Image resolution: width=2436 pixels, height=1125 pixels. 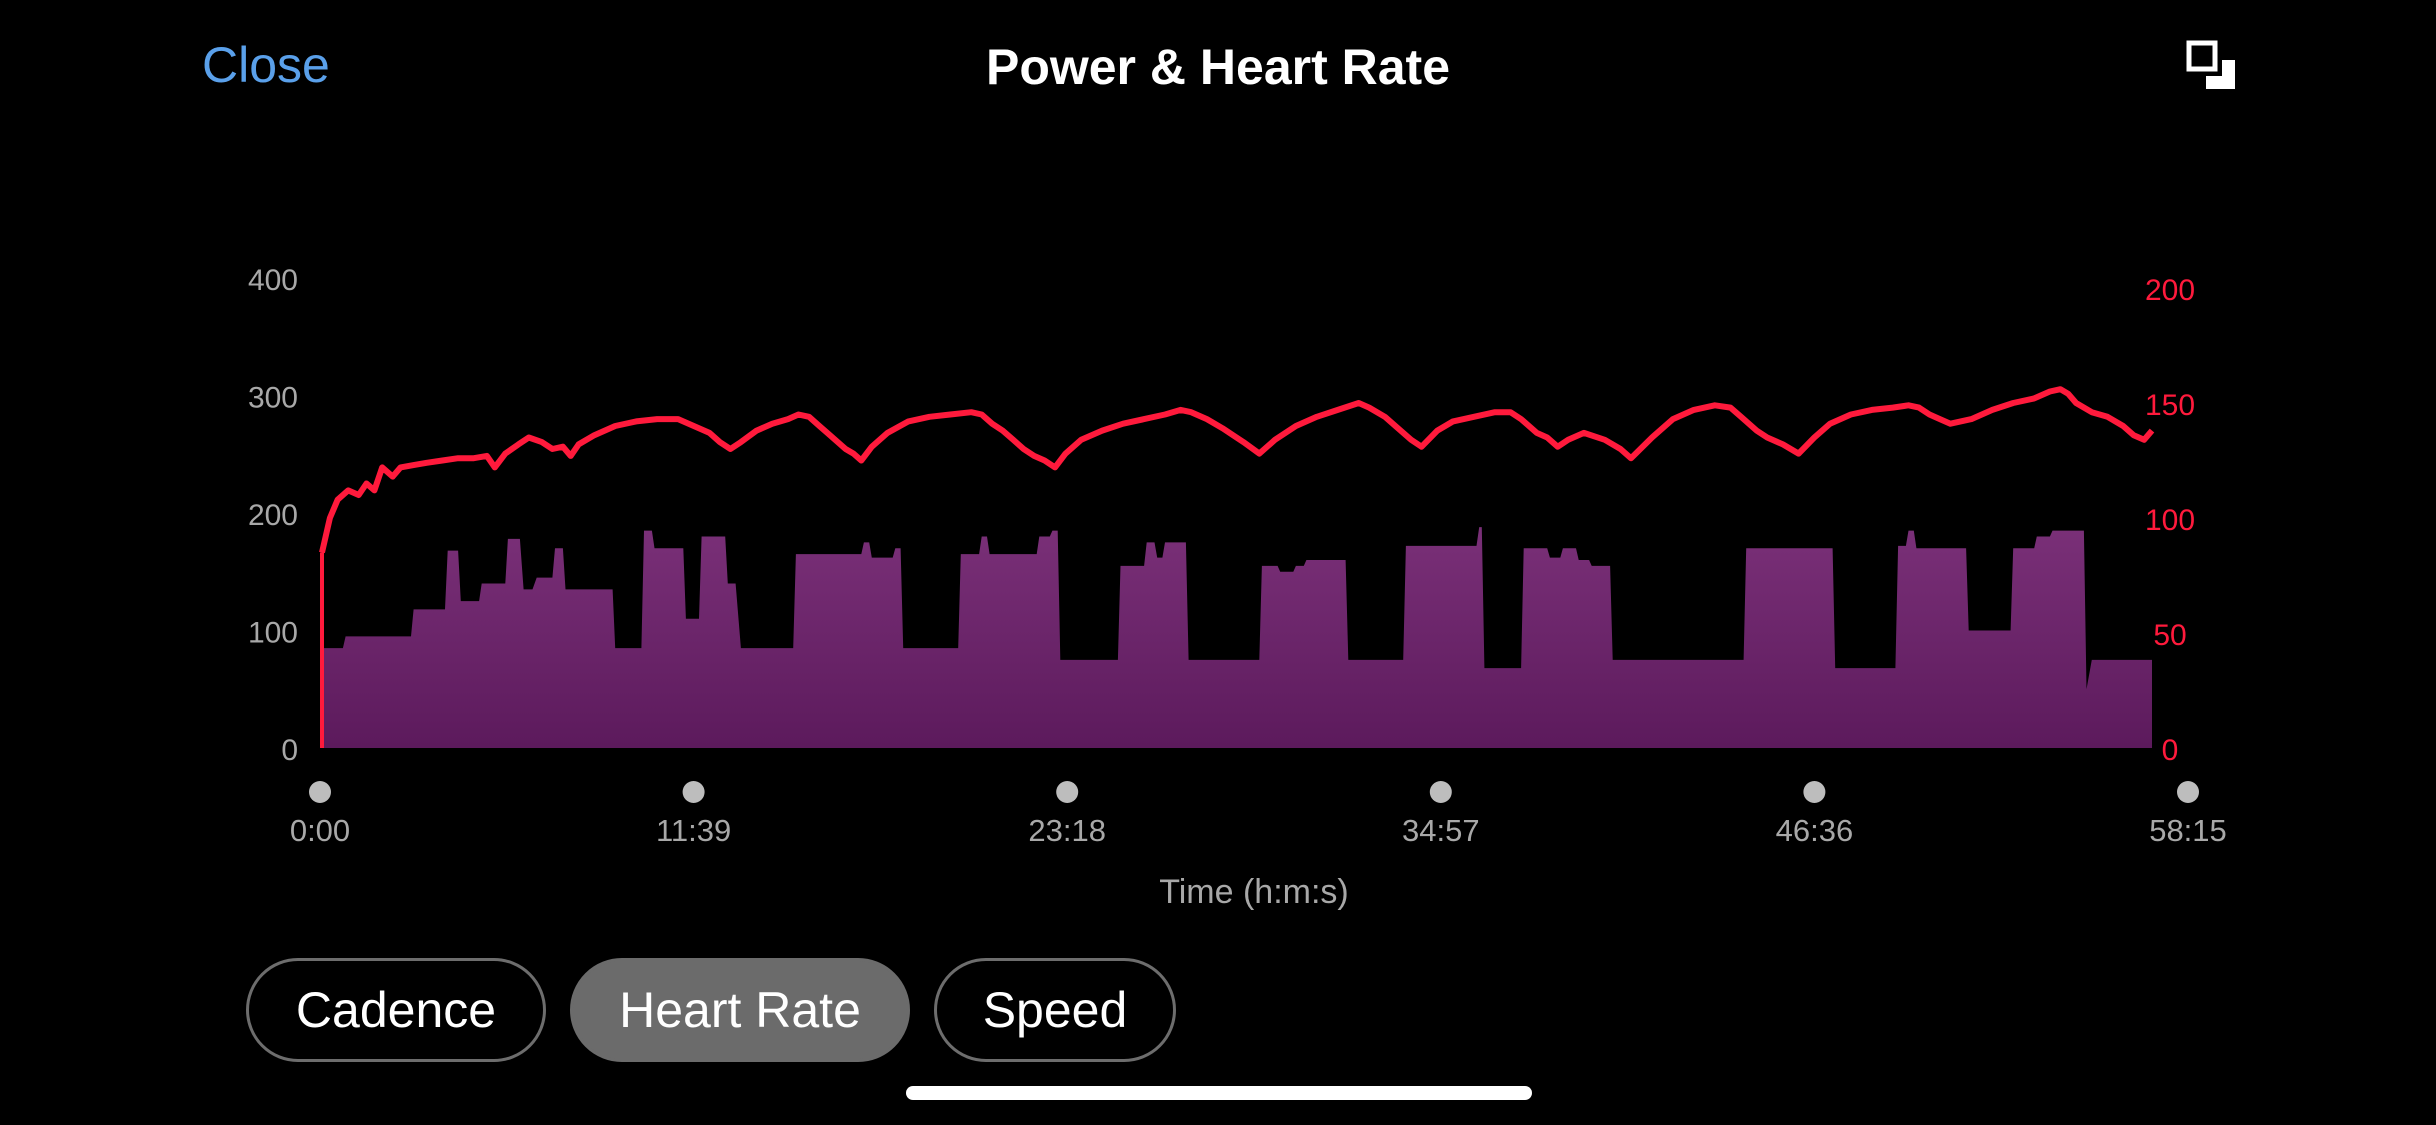 What do you see at coordinates (693, 830) in the screenshot?
I see `x-tick-label: 11:39` at bounding box center [693, 830].